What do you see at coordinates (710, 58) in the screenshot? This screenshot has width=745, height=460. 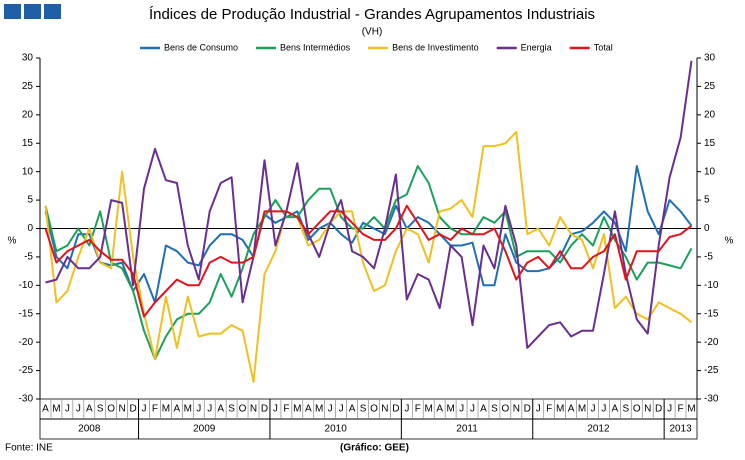 I see `y2-tick-label: 30` at bounding box center [710, 58].